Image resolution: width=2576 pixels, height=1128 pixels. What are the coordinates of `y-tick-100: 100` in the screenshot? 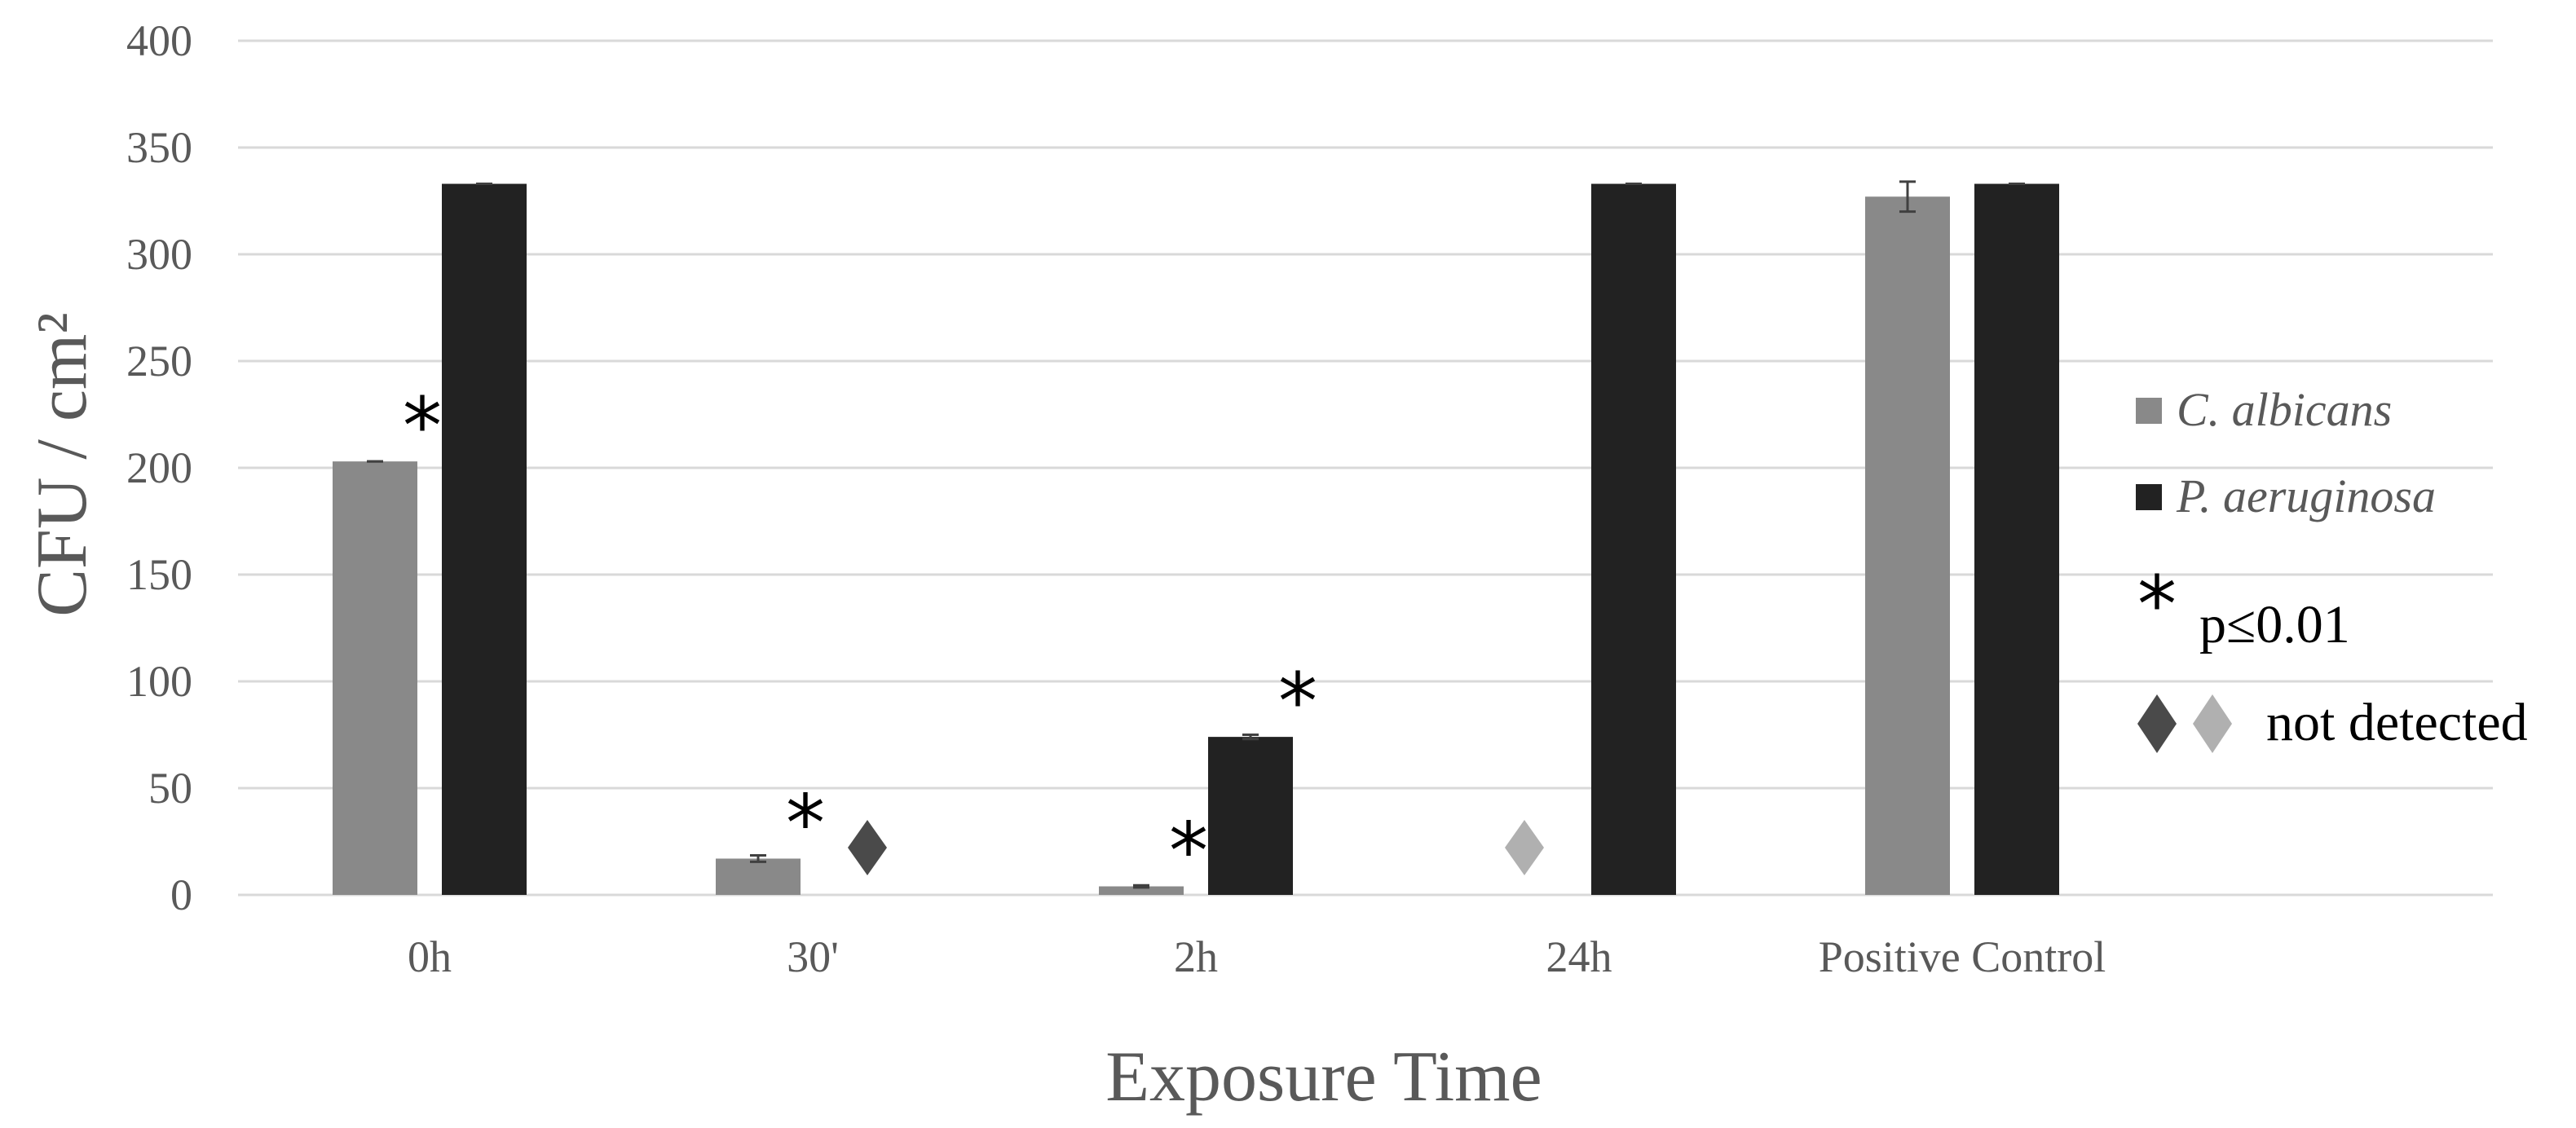 It's located at (159, 681).